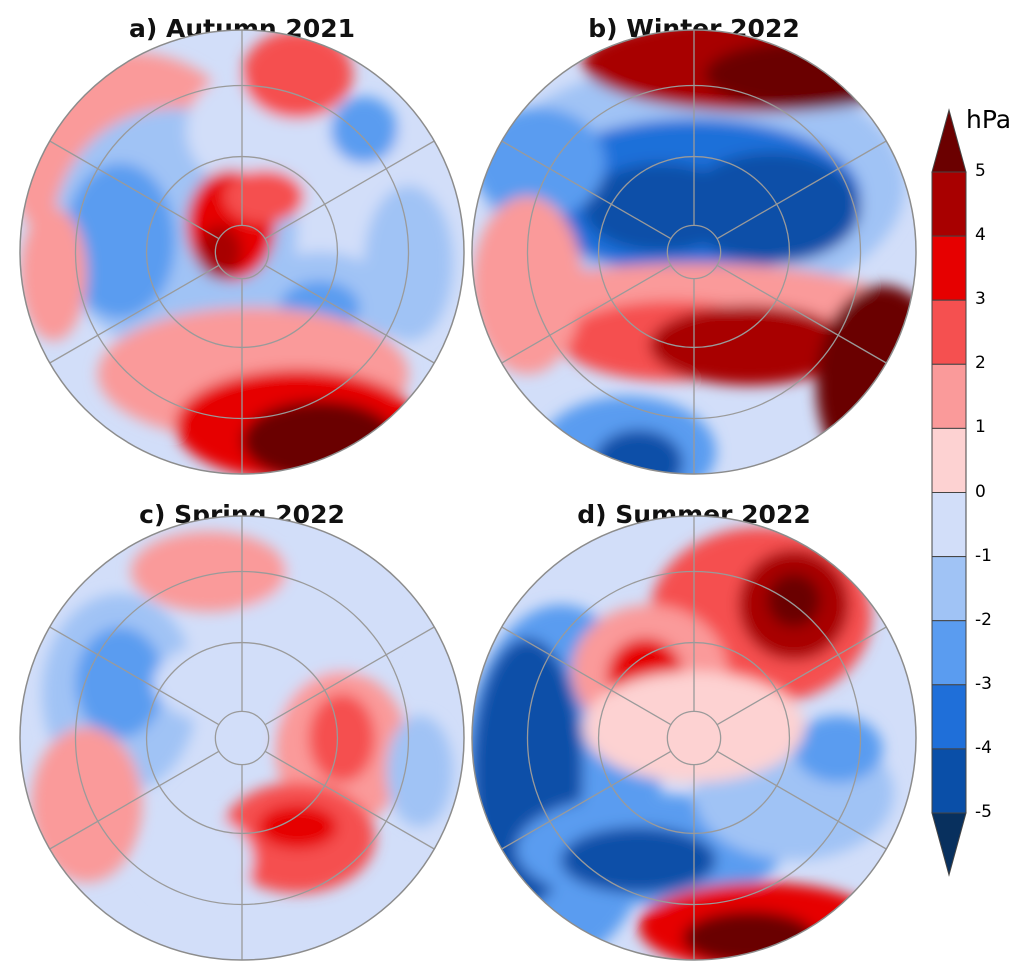 The image size is (1024, 974). Describe the element at coordinates (980, 171) in the screenshot. I see `colorbar-tick-label: 5` at that location.